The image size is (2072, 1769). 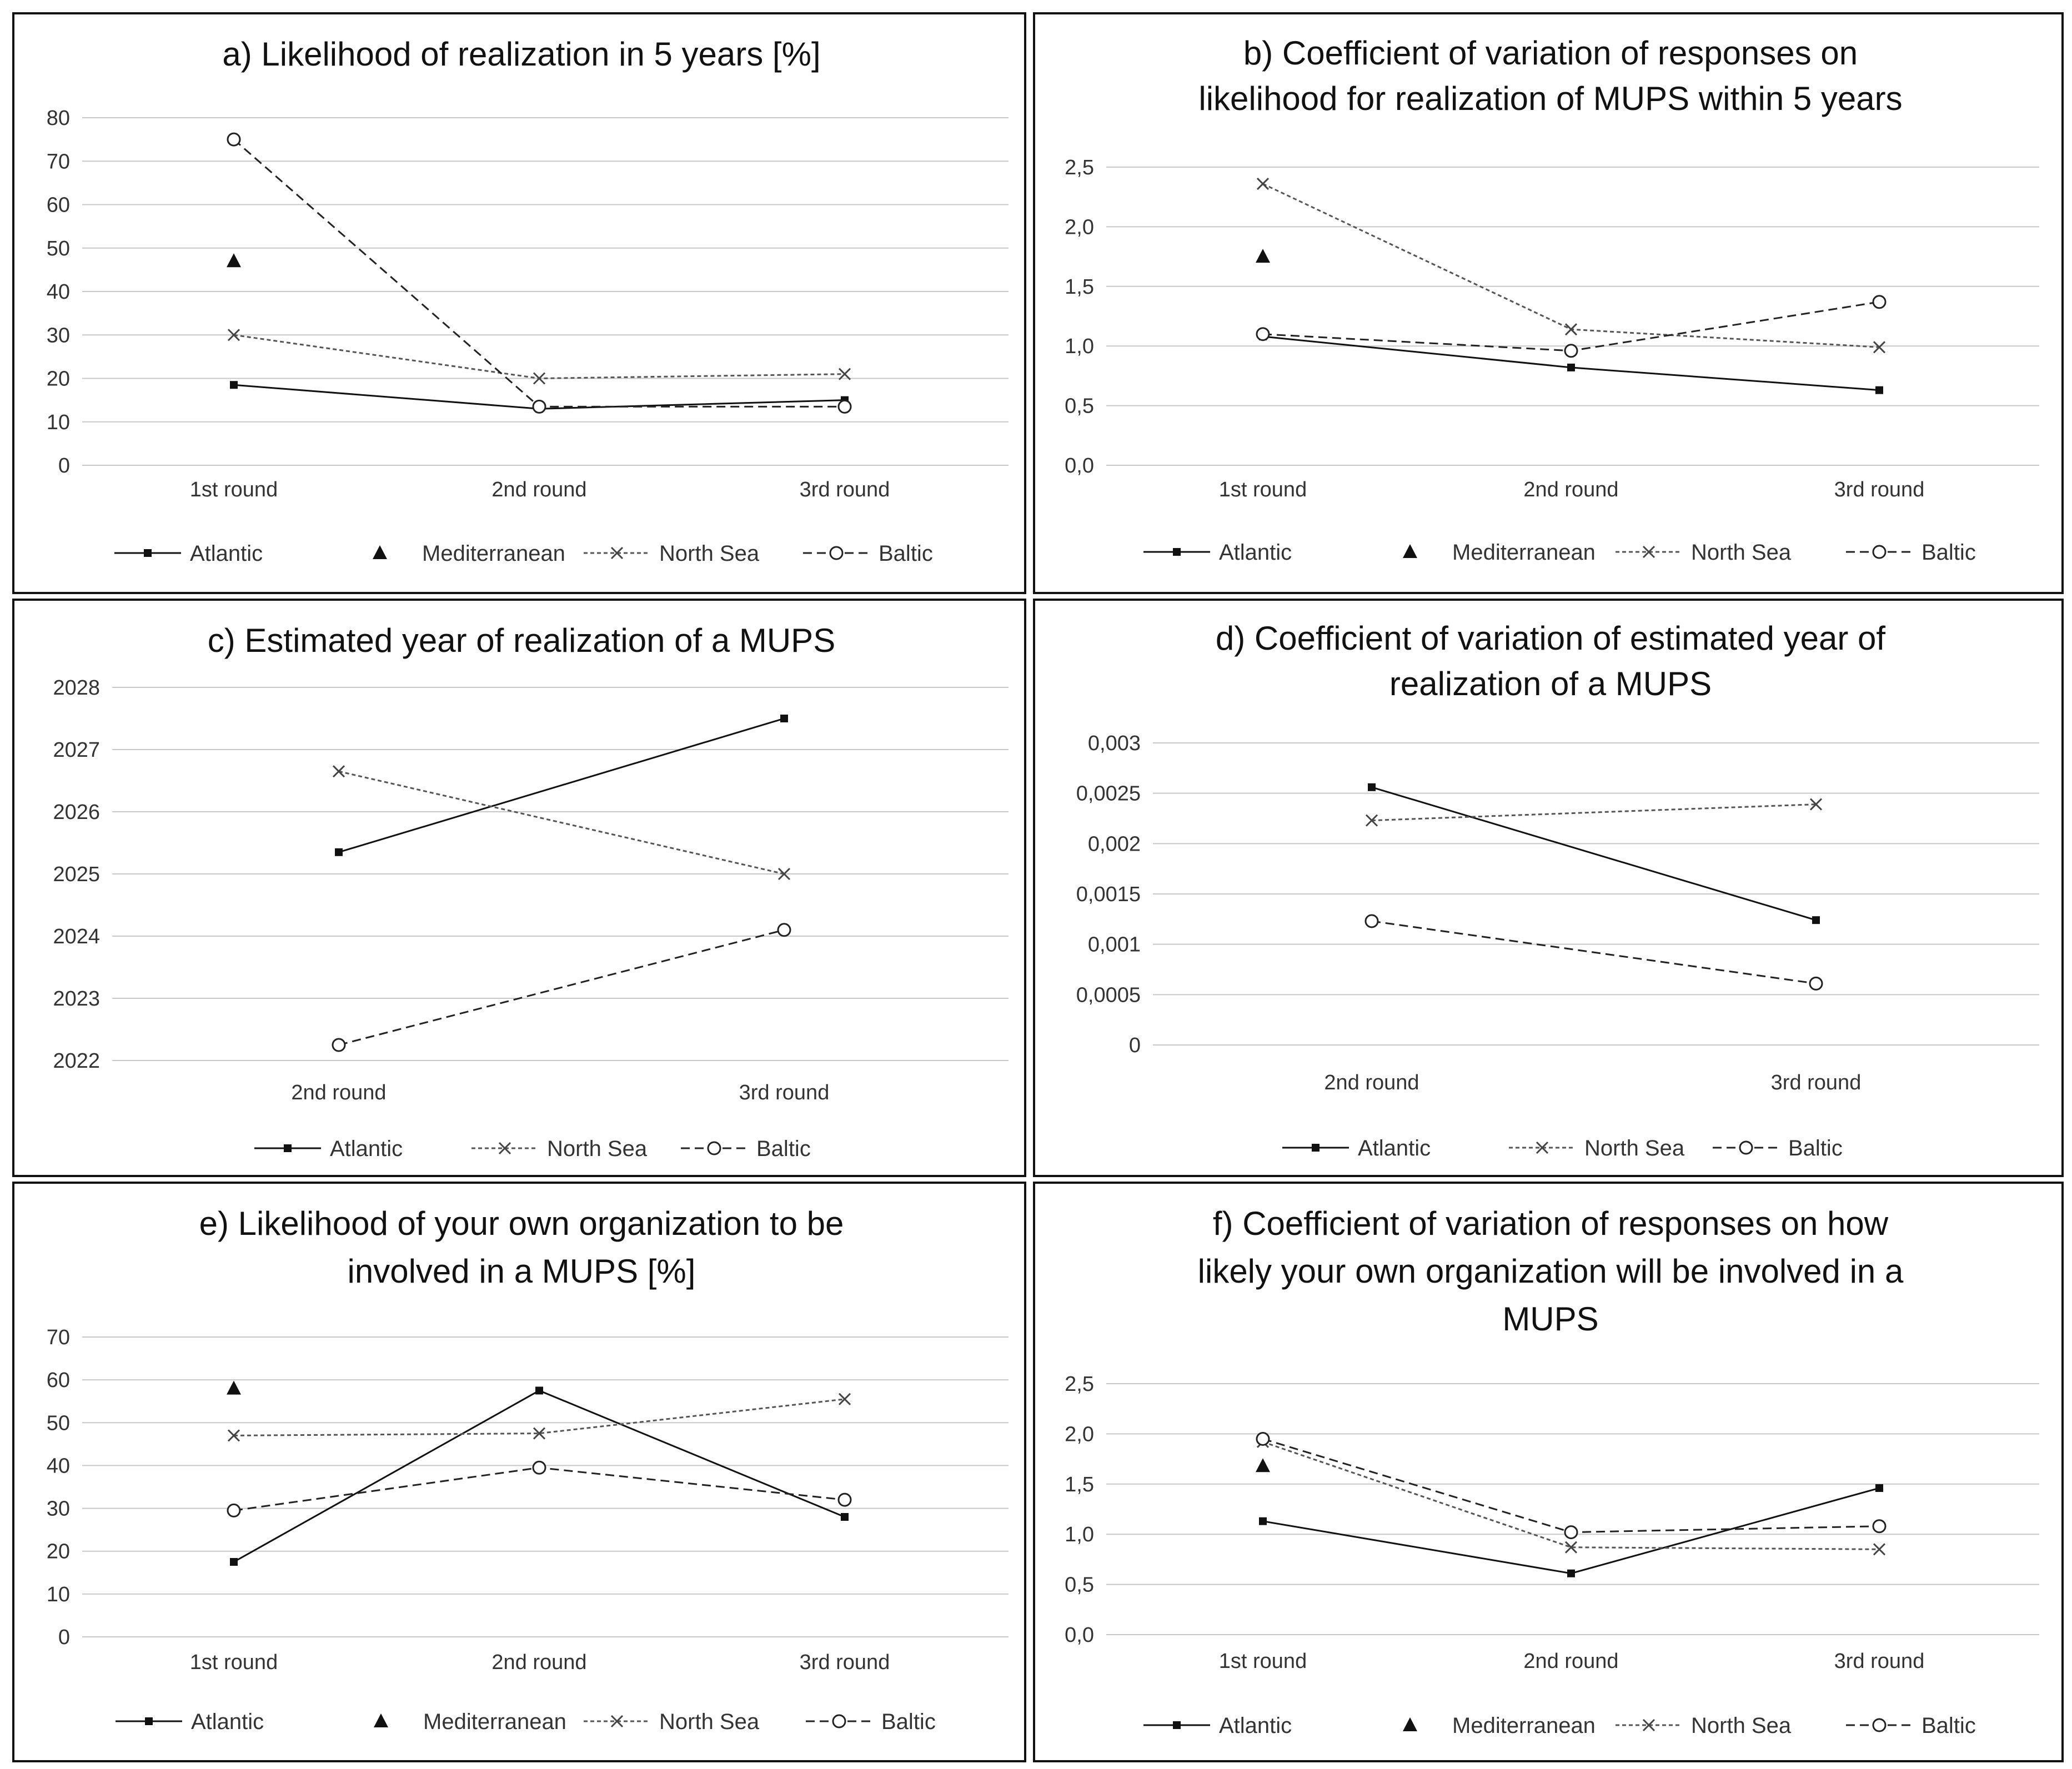 I want to click on y-tick-label: 10, so click(x=58, y=1595).